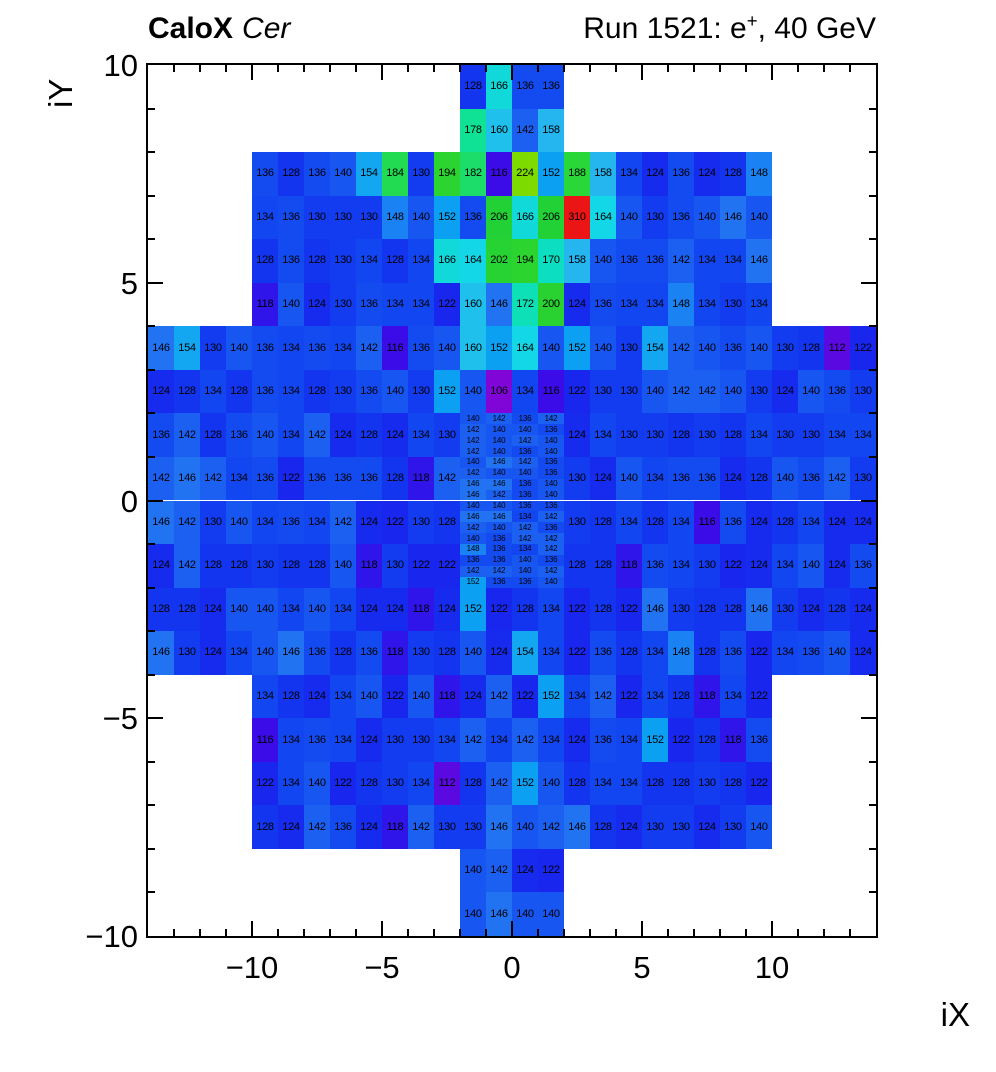  Describe the element at coordinates (551, 495) in the screenshot. I see `heatmap-fine-cell: 140` at that location.